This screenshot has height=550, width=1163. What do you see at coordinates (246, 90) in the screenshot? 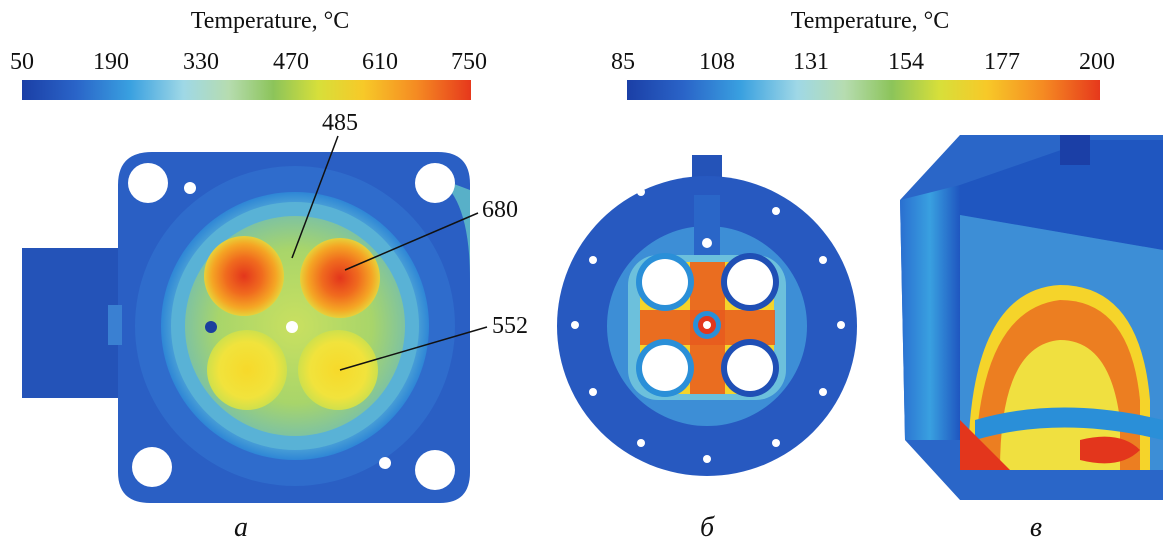
I see `colorbar-a` at bounding box center [246, 90].